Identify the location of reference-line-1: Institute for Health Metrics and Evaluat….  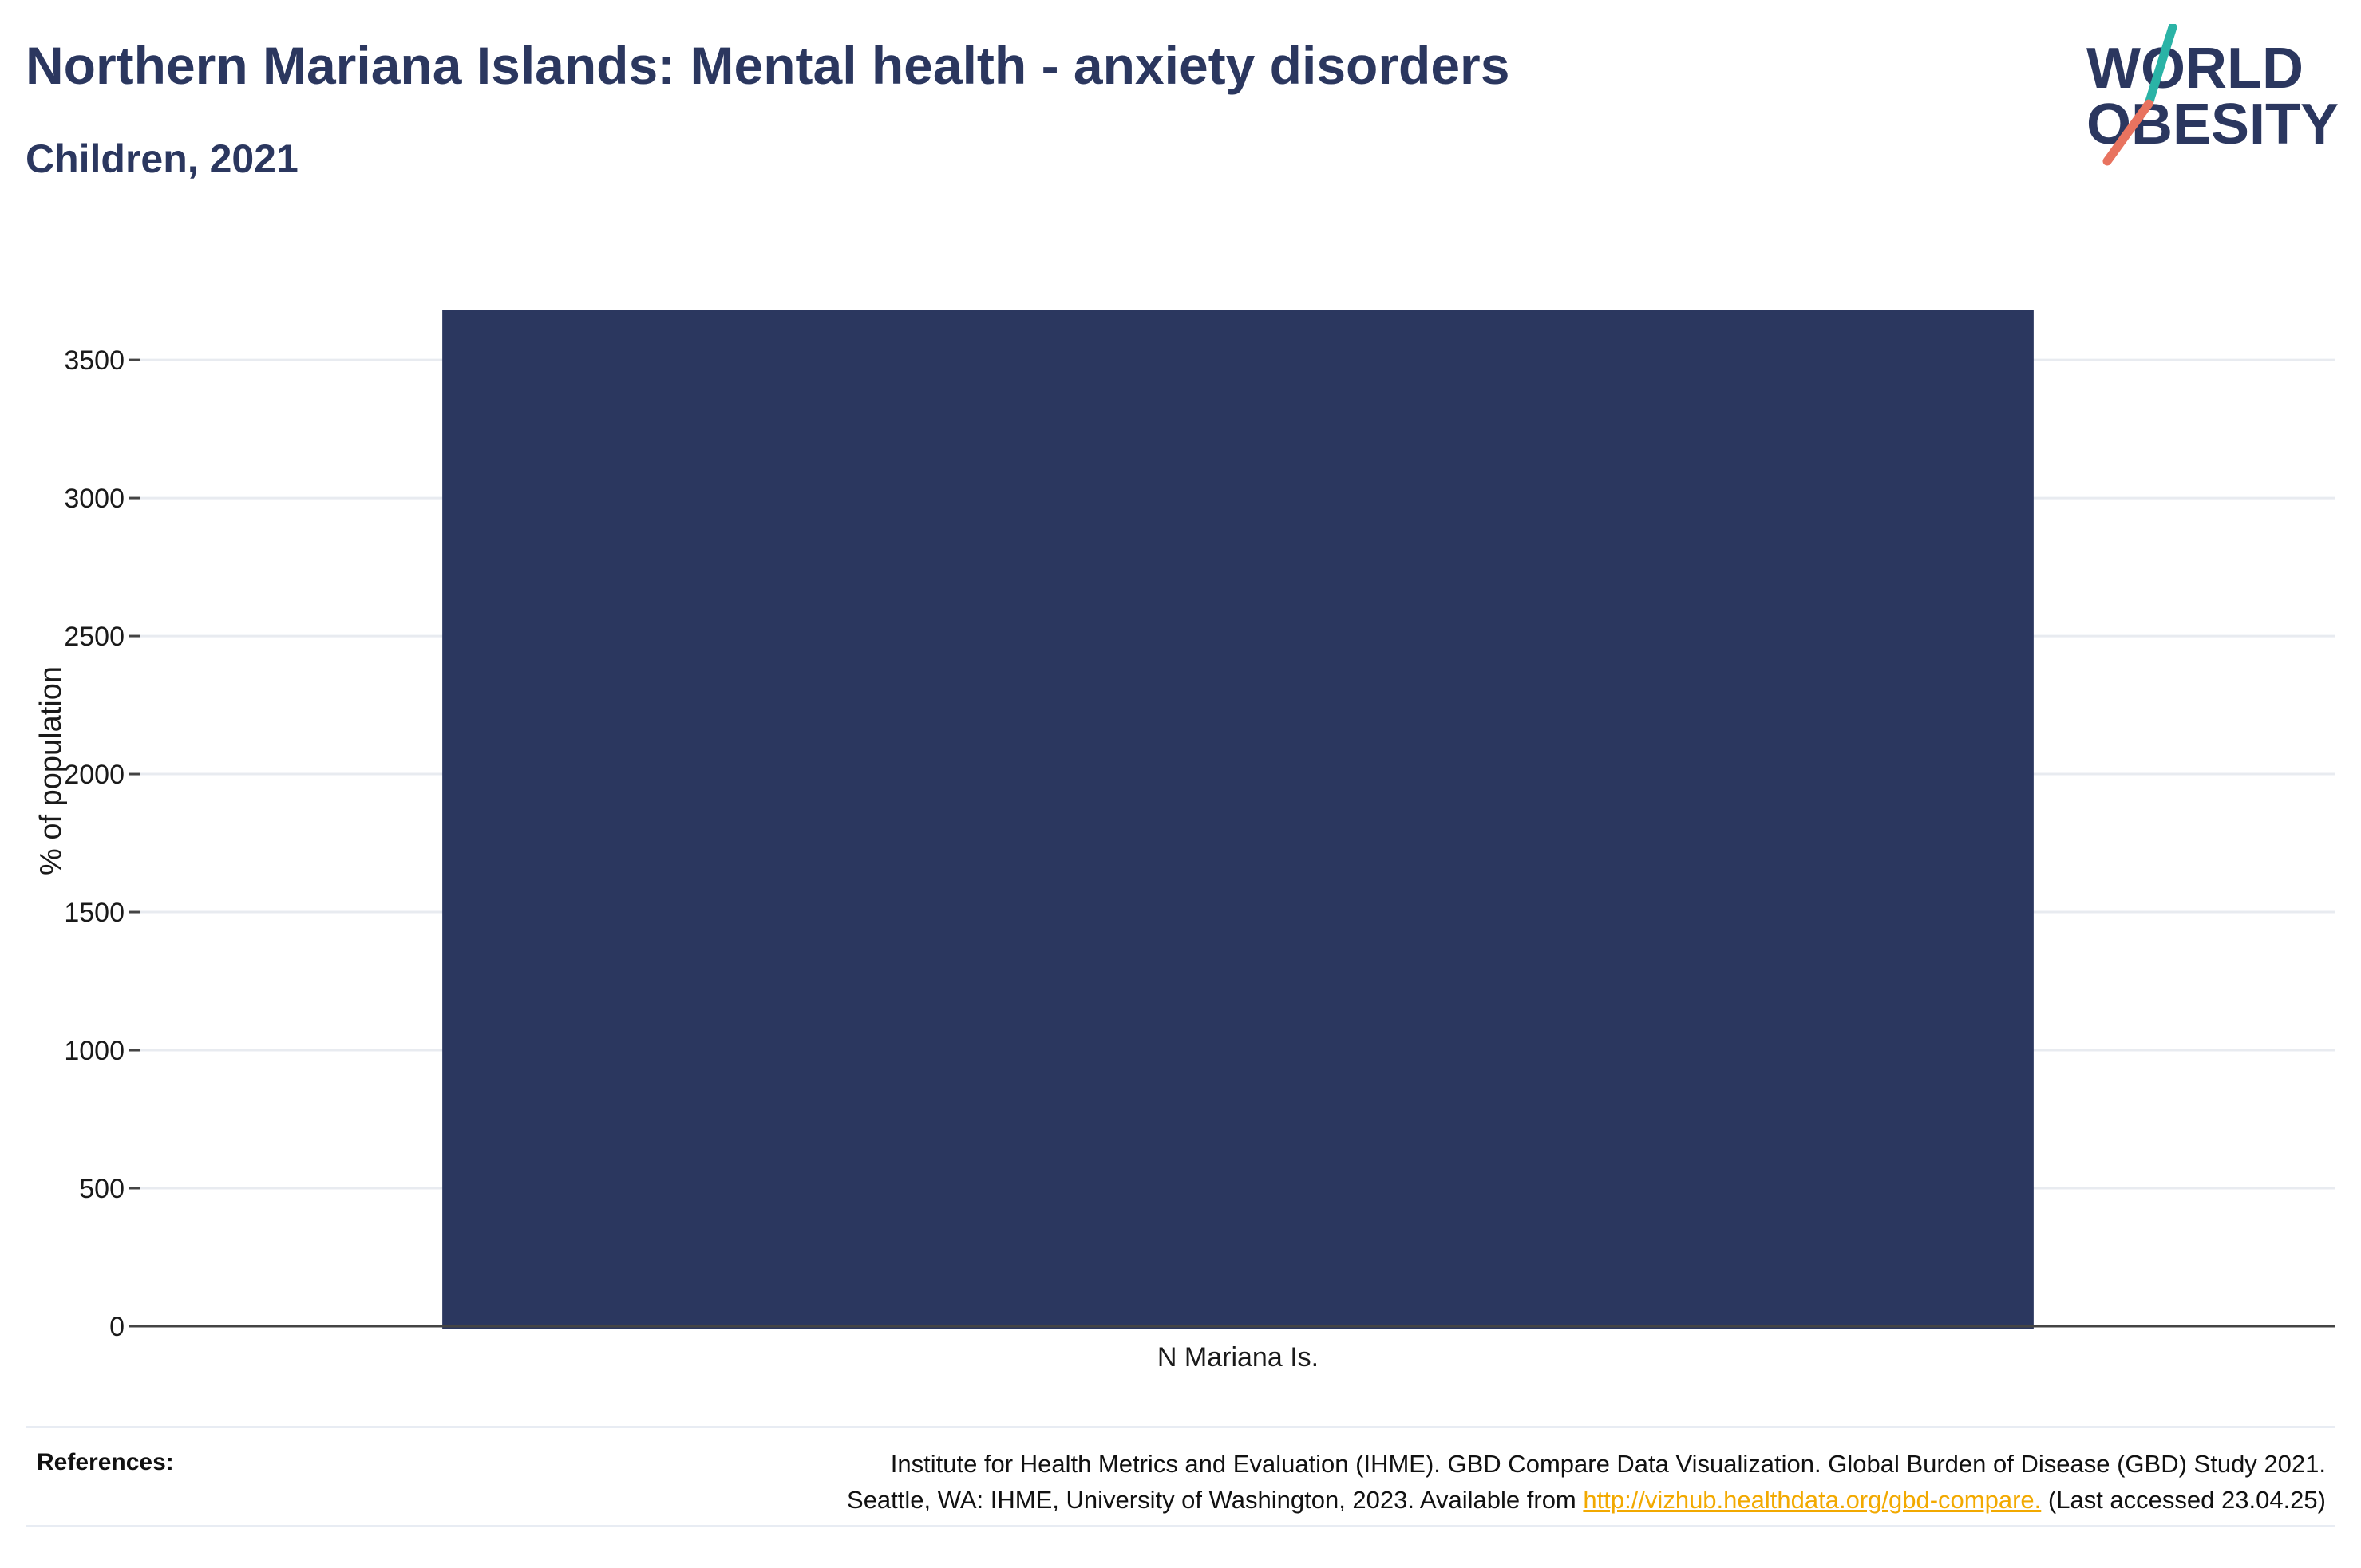
(1608, 1464).